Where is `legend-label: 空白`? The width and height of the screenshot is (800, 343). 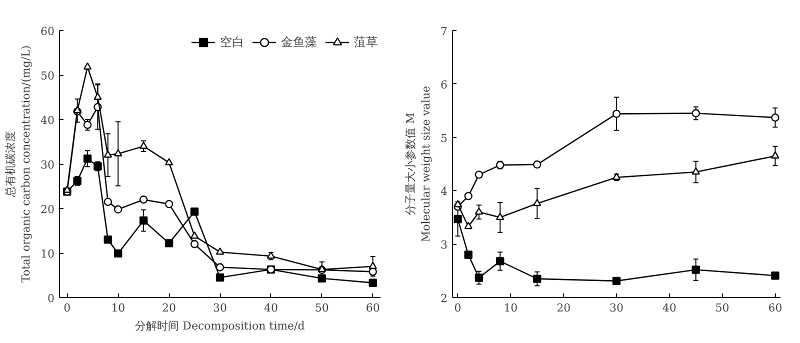
legend-label: 空白 is located at coordinates (232, 42).